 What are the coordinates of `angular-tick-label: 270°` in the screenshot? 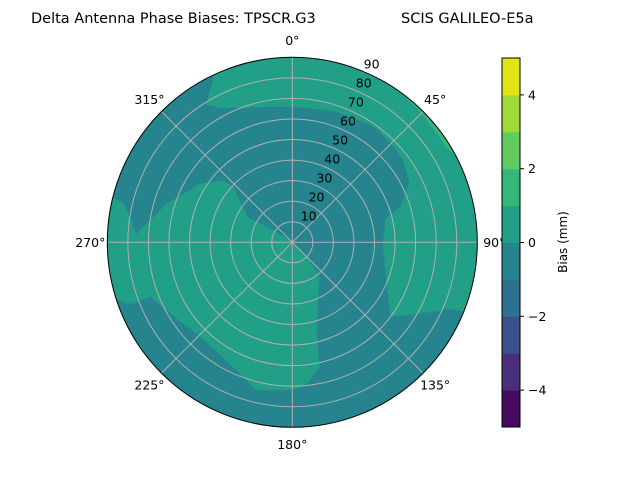 It's located at (90, 242).